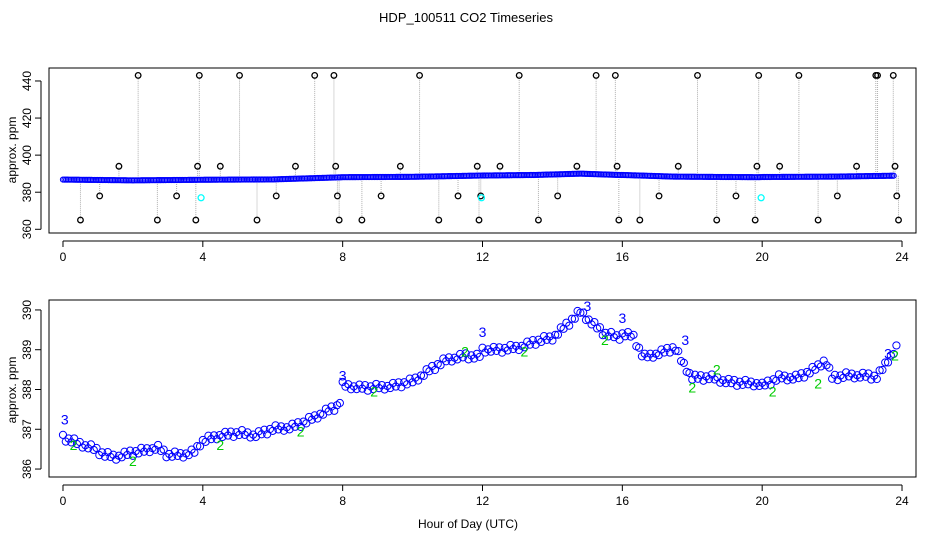 The height and width of the screenshot is (540, 936). I want to click on top-y-tick-label: 380, so click(27, 192).